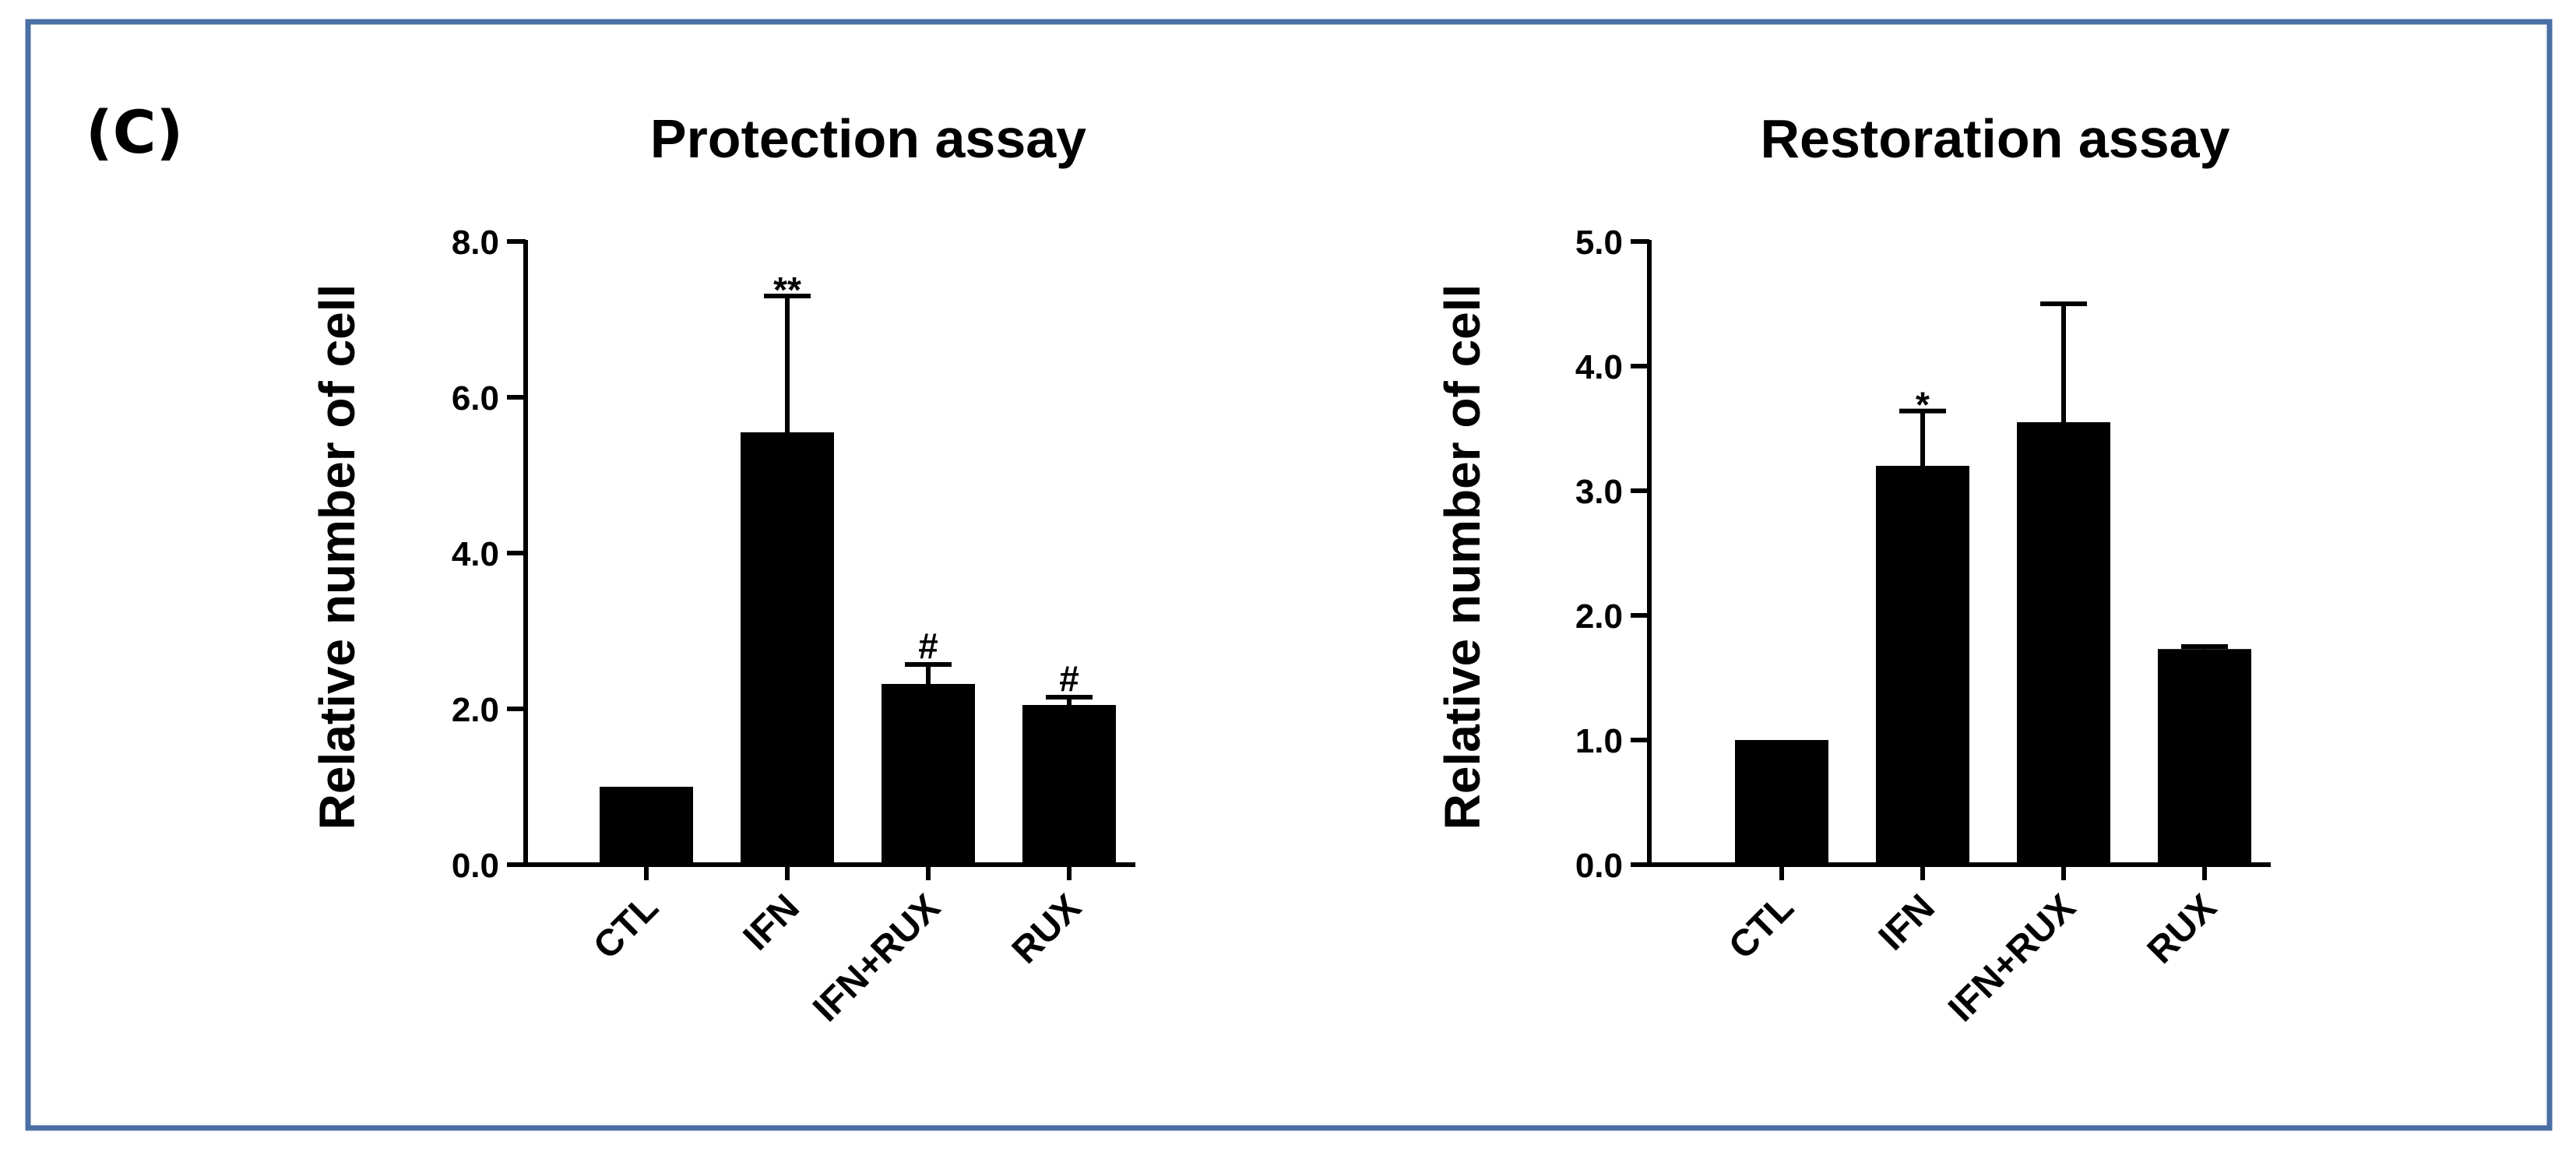 The width and height of the screenshot is (2576, 1156). Describe the element at coordinates (475, 398) in the screenshot. I see `y-tick-label: 6.0` at that location.